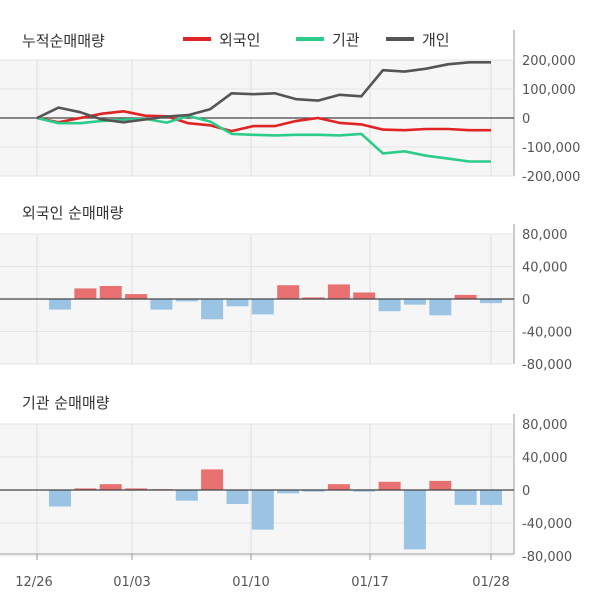 The width and height of the screenshot is (600, 604). I want to click on y-tick-label: 200,000, so click(549, 61).